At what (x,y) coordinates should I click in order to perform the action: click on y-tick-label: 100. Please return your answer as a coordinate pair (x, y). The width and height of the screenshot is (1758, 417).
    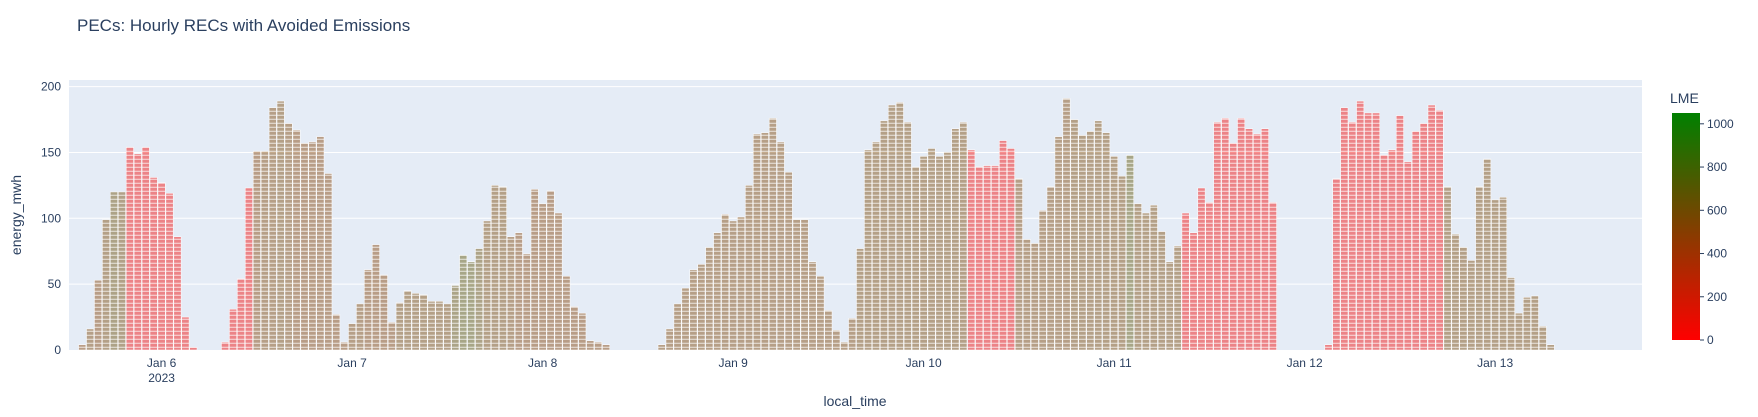
    Looking at the image, I should click on (51, 218).